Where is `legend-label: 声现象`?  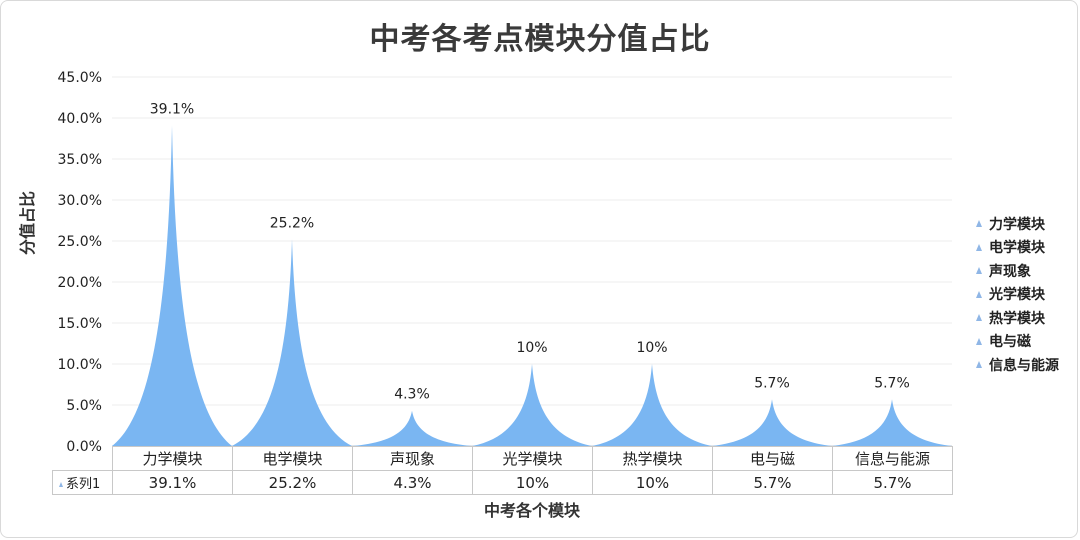 legend-label: 声现象 is located at coordinates (1010, 271).